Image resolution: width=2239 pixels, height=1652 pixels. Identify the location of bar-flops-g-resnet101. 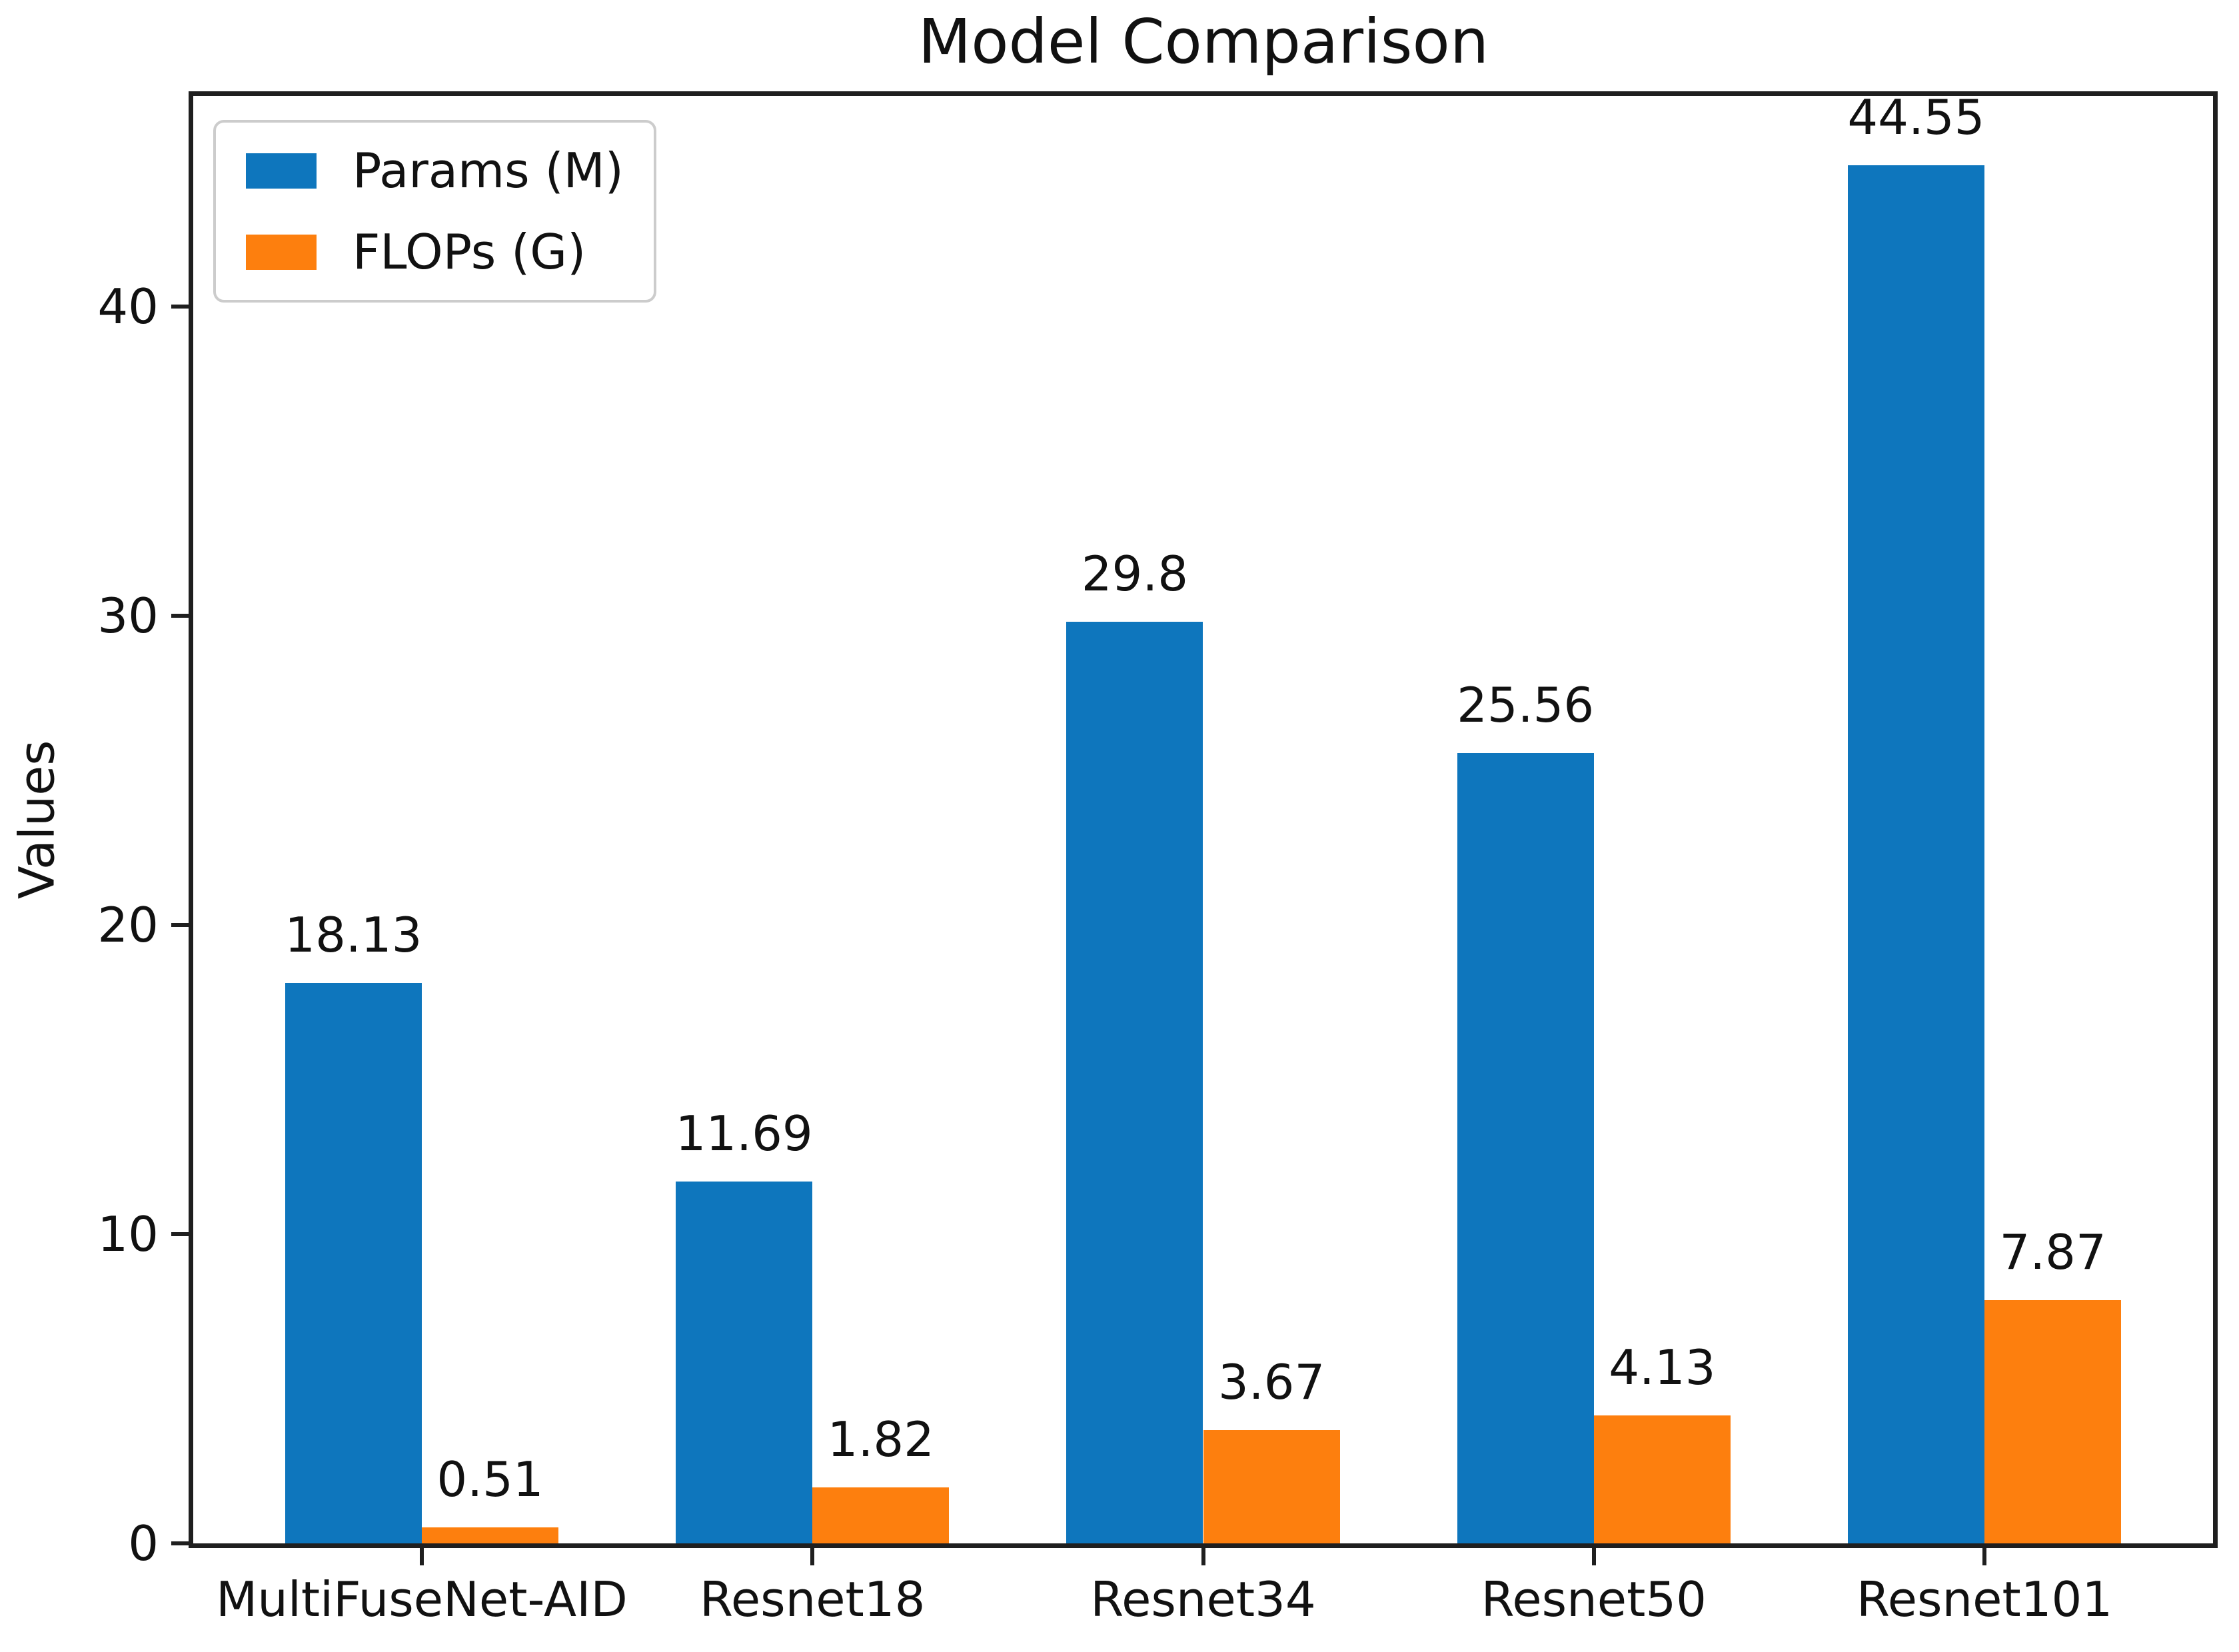
(2053, 1421).